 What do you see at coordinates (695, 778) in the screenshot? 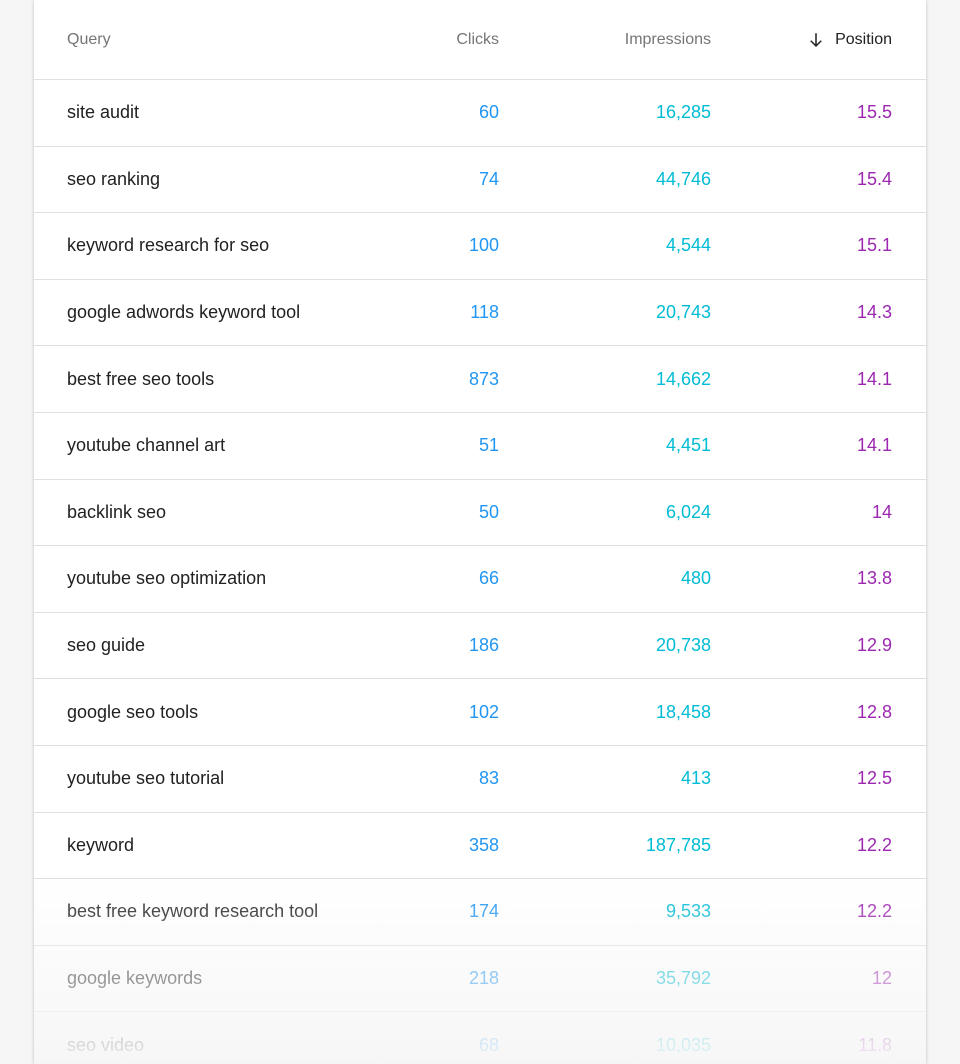
I see `impressions-cell: 413` at bounding box center [695, 778].